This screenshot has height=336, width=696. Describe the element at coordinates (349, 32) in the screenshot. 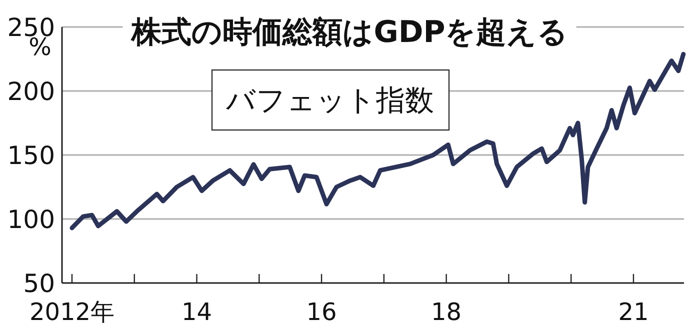

I see `chart-title: 株式の時価総額はGDPを超える` at that location.